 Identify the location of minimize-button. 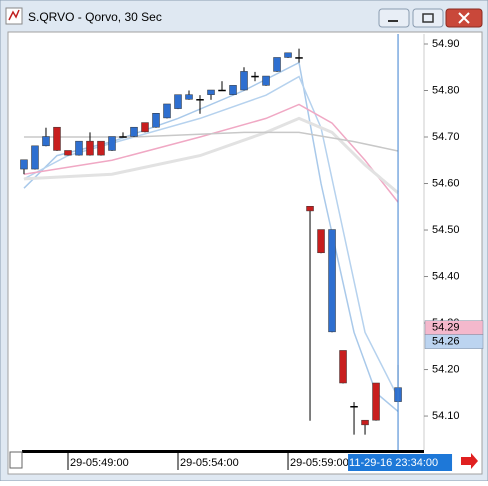
(394, 18).